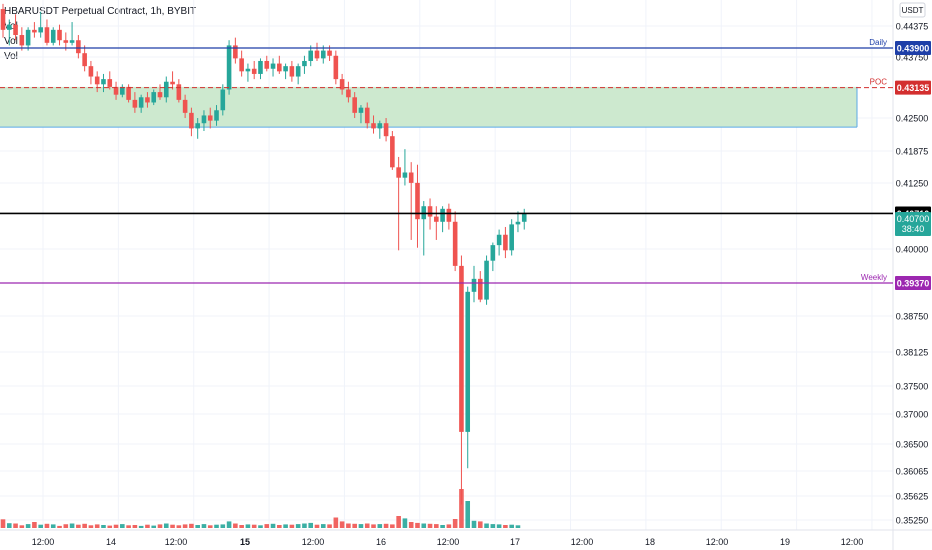  I want to click on y-tick-label: 0.42500, so click(912, 119).